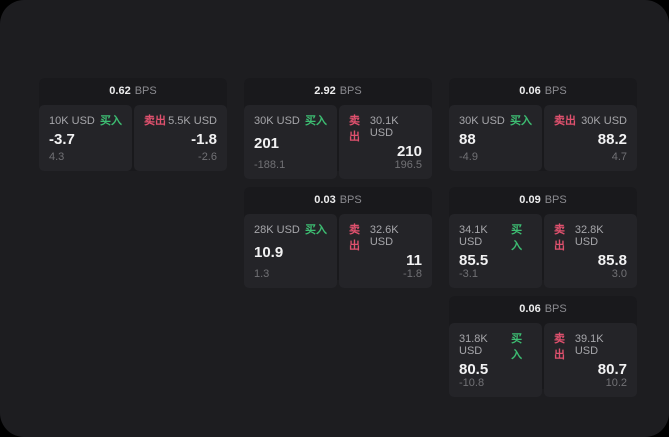  I want to click on buy-panel: 28K USD 买入 10.9 1.3, so click(290, 251).